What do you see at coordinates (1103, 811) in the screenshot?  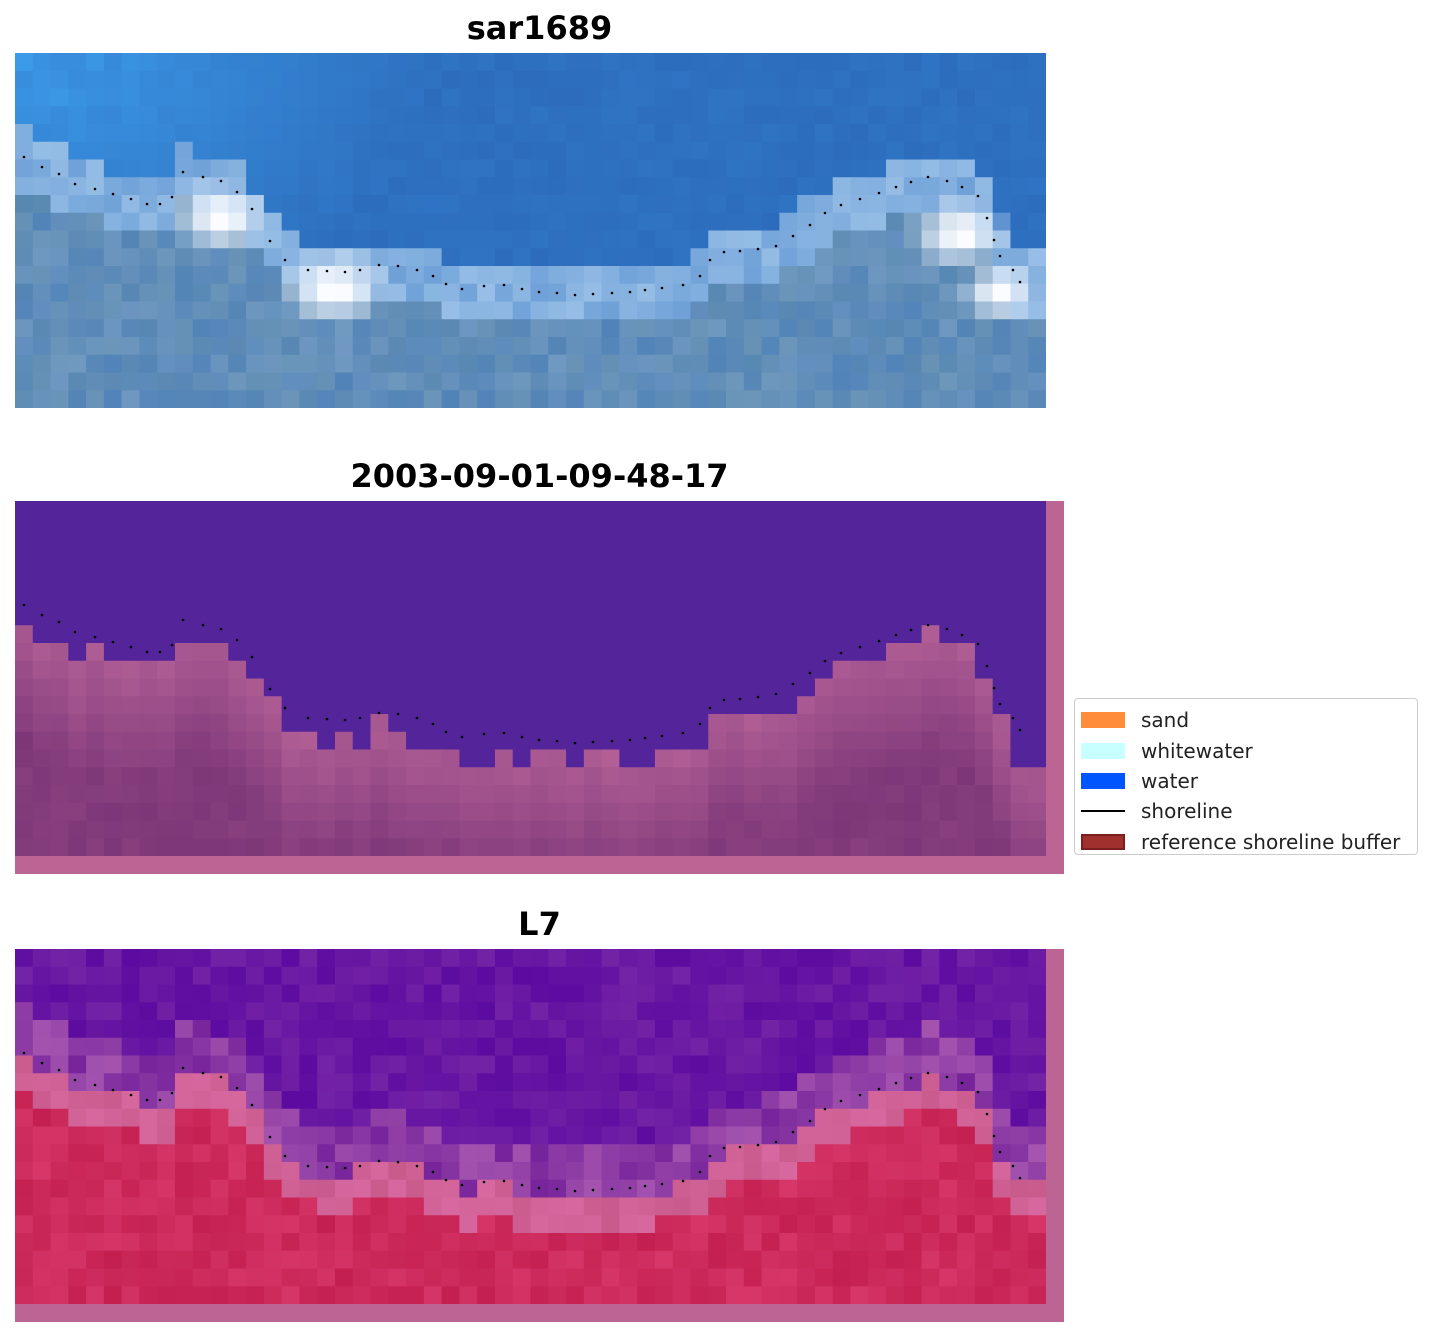 I see `shoreline-line-swatch` at bounding box center [1103, 811].